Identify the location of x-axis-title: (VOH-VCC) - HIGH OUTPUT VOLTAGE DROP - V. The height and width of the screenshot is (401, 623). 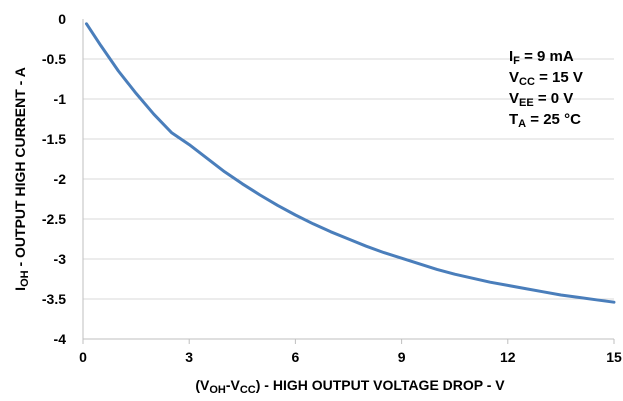
(350, 386).